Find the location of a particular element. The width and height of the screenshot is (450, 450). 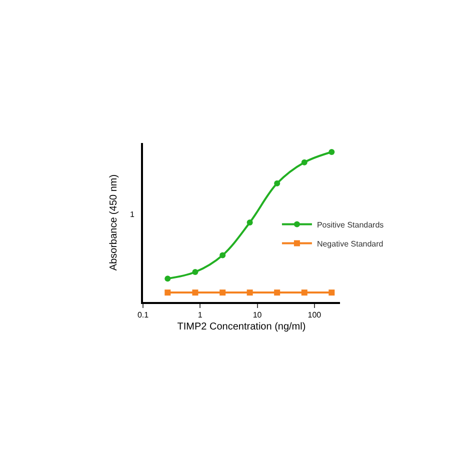

x-tick-label: 10 is located at coordinates (257, 315).